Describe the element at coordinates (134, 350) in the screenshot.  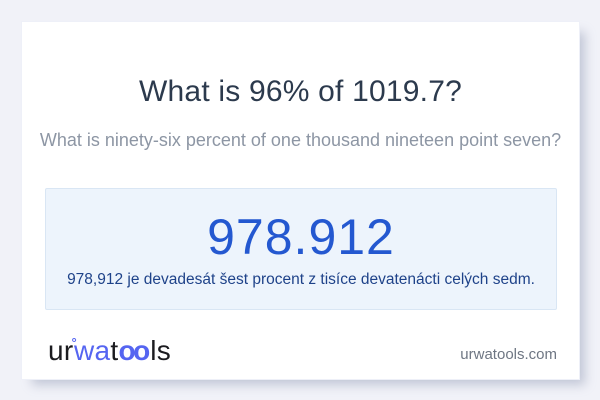
I see `logo-glasses-oo-icon: oo` at that location.